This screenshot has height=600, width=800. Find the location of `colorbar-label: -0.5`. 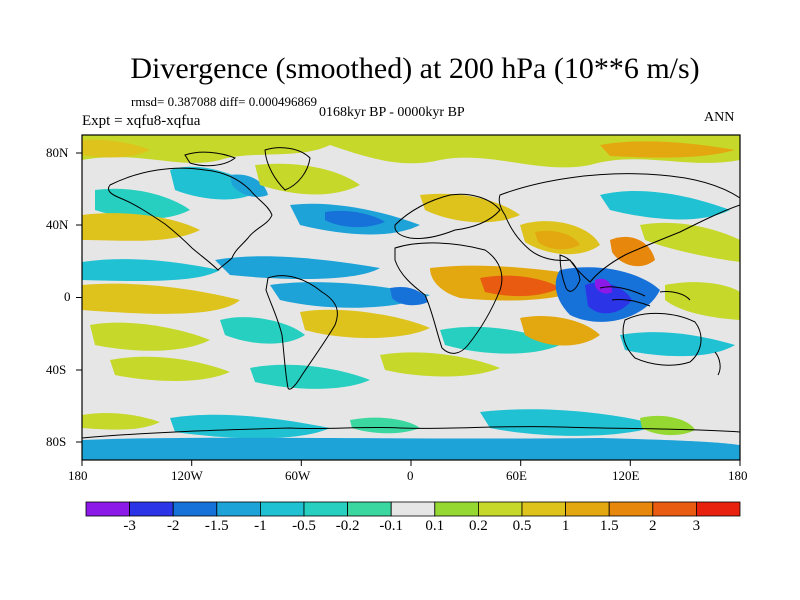

colorbar-label: -0.5 is located at coordinates (304, 526).